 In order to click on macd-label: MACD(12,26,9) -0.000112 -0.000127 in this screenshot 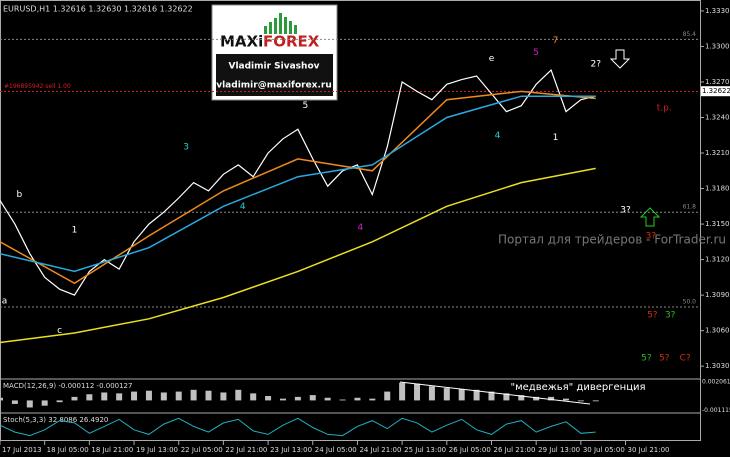, I will do `click(67, 386)`.